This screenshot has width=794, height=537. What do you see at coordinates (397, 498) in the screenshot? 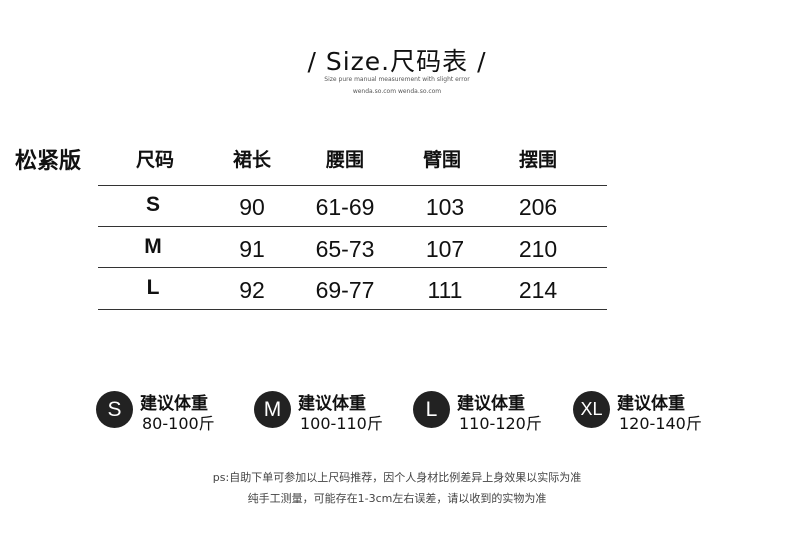
I see `note-line-2: 纯手工测量，可能存在1-3cm左右误差，请以收到的实物为准` at bounding box center [397, 498].